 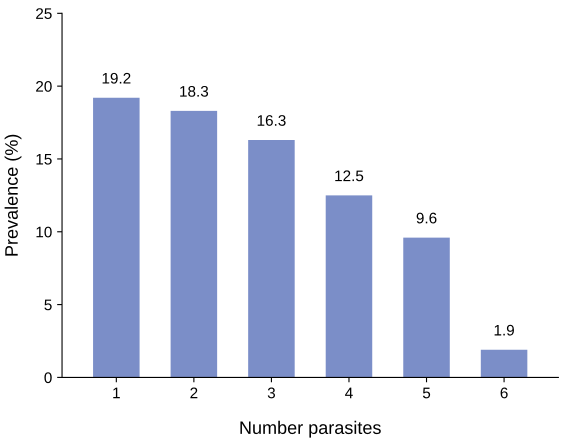 I want to click on y-tick-label: 0, so click(x=48, y=378).